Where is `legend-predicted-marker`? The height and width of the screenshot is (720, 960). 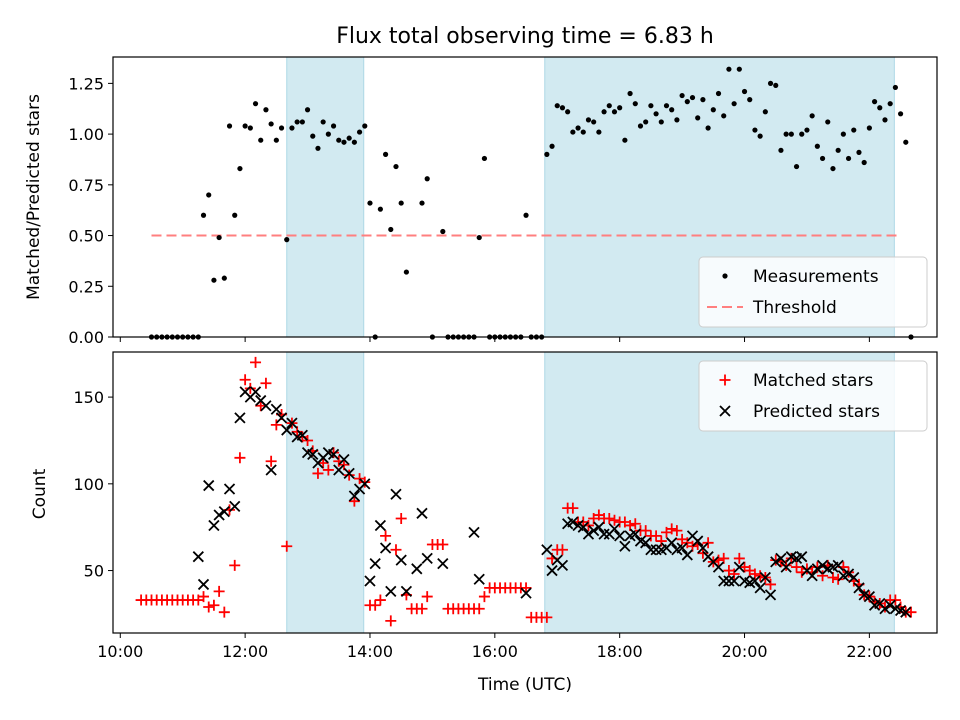 legend-predicted-marker is located at coordinates (725, 411).